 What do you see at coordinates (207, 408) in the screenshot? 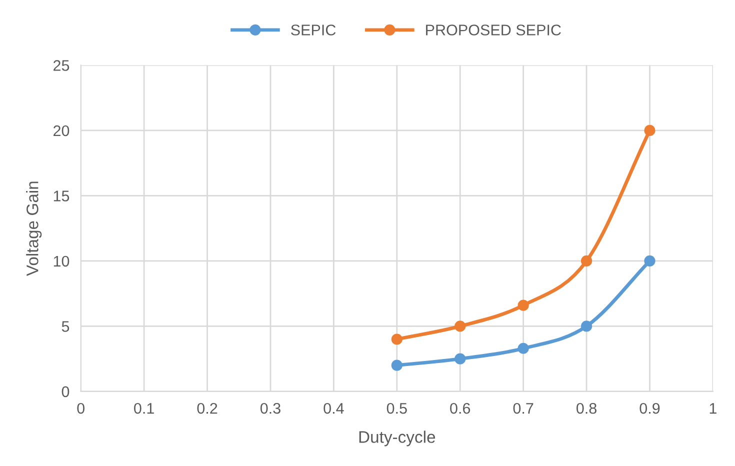
I see `x-tick-label: 0.2` at bounding box center [207, 408].